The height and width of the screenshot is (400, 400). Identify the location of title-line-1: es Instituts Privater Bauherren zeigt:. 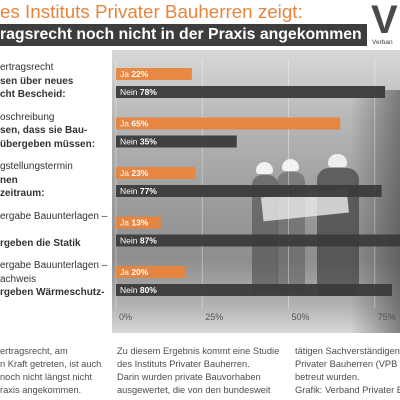
(151, 11).